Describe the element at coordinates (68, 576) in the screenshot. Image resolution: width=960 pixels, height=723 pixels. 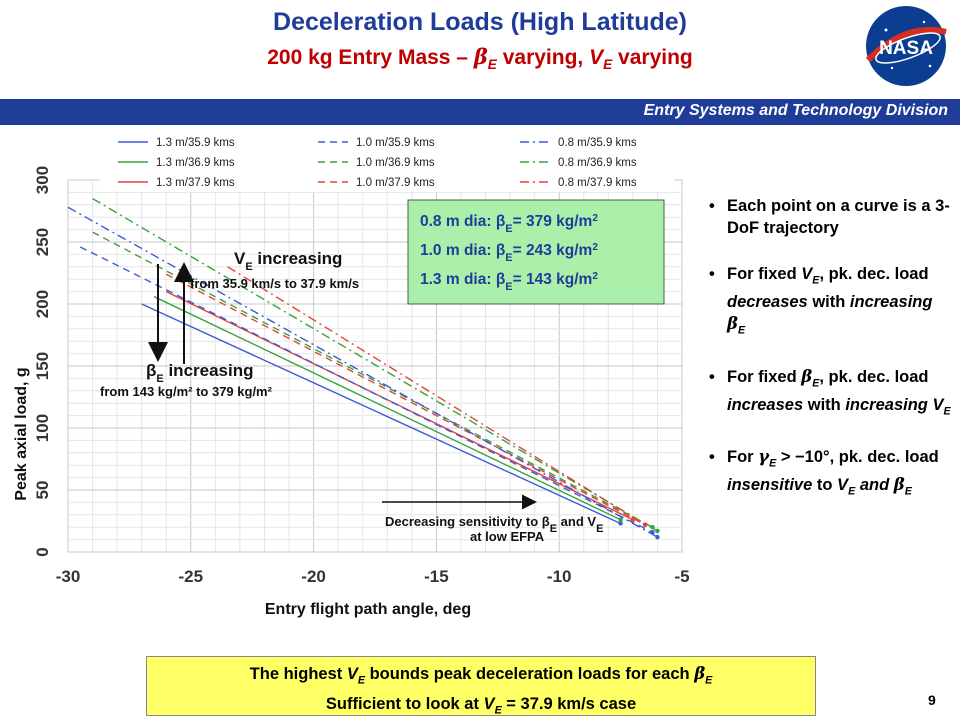
I see `x-tick-label: -30` at that location.